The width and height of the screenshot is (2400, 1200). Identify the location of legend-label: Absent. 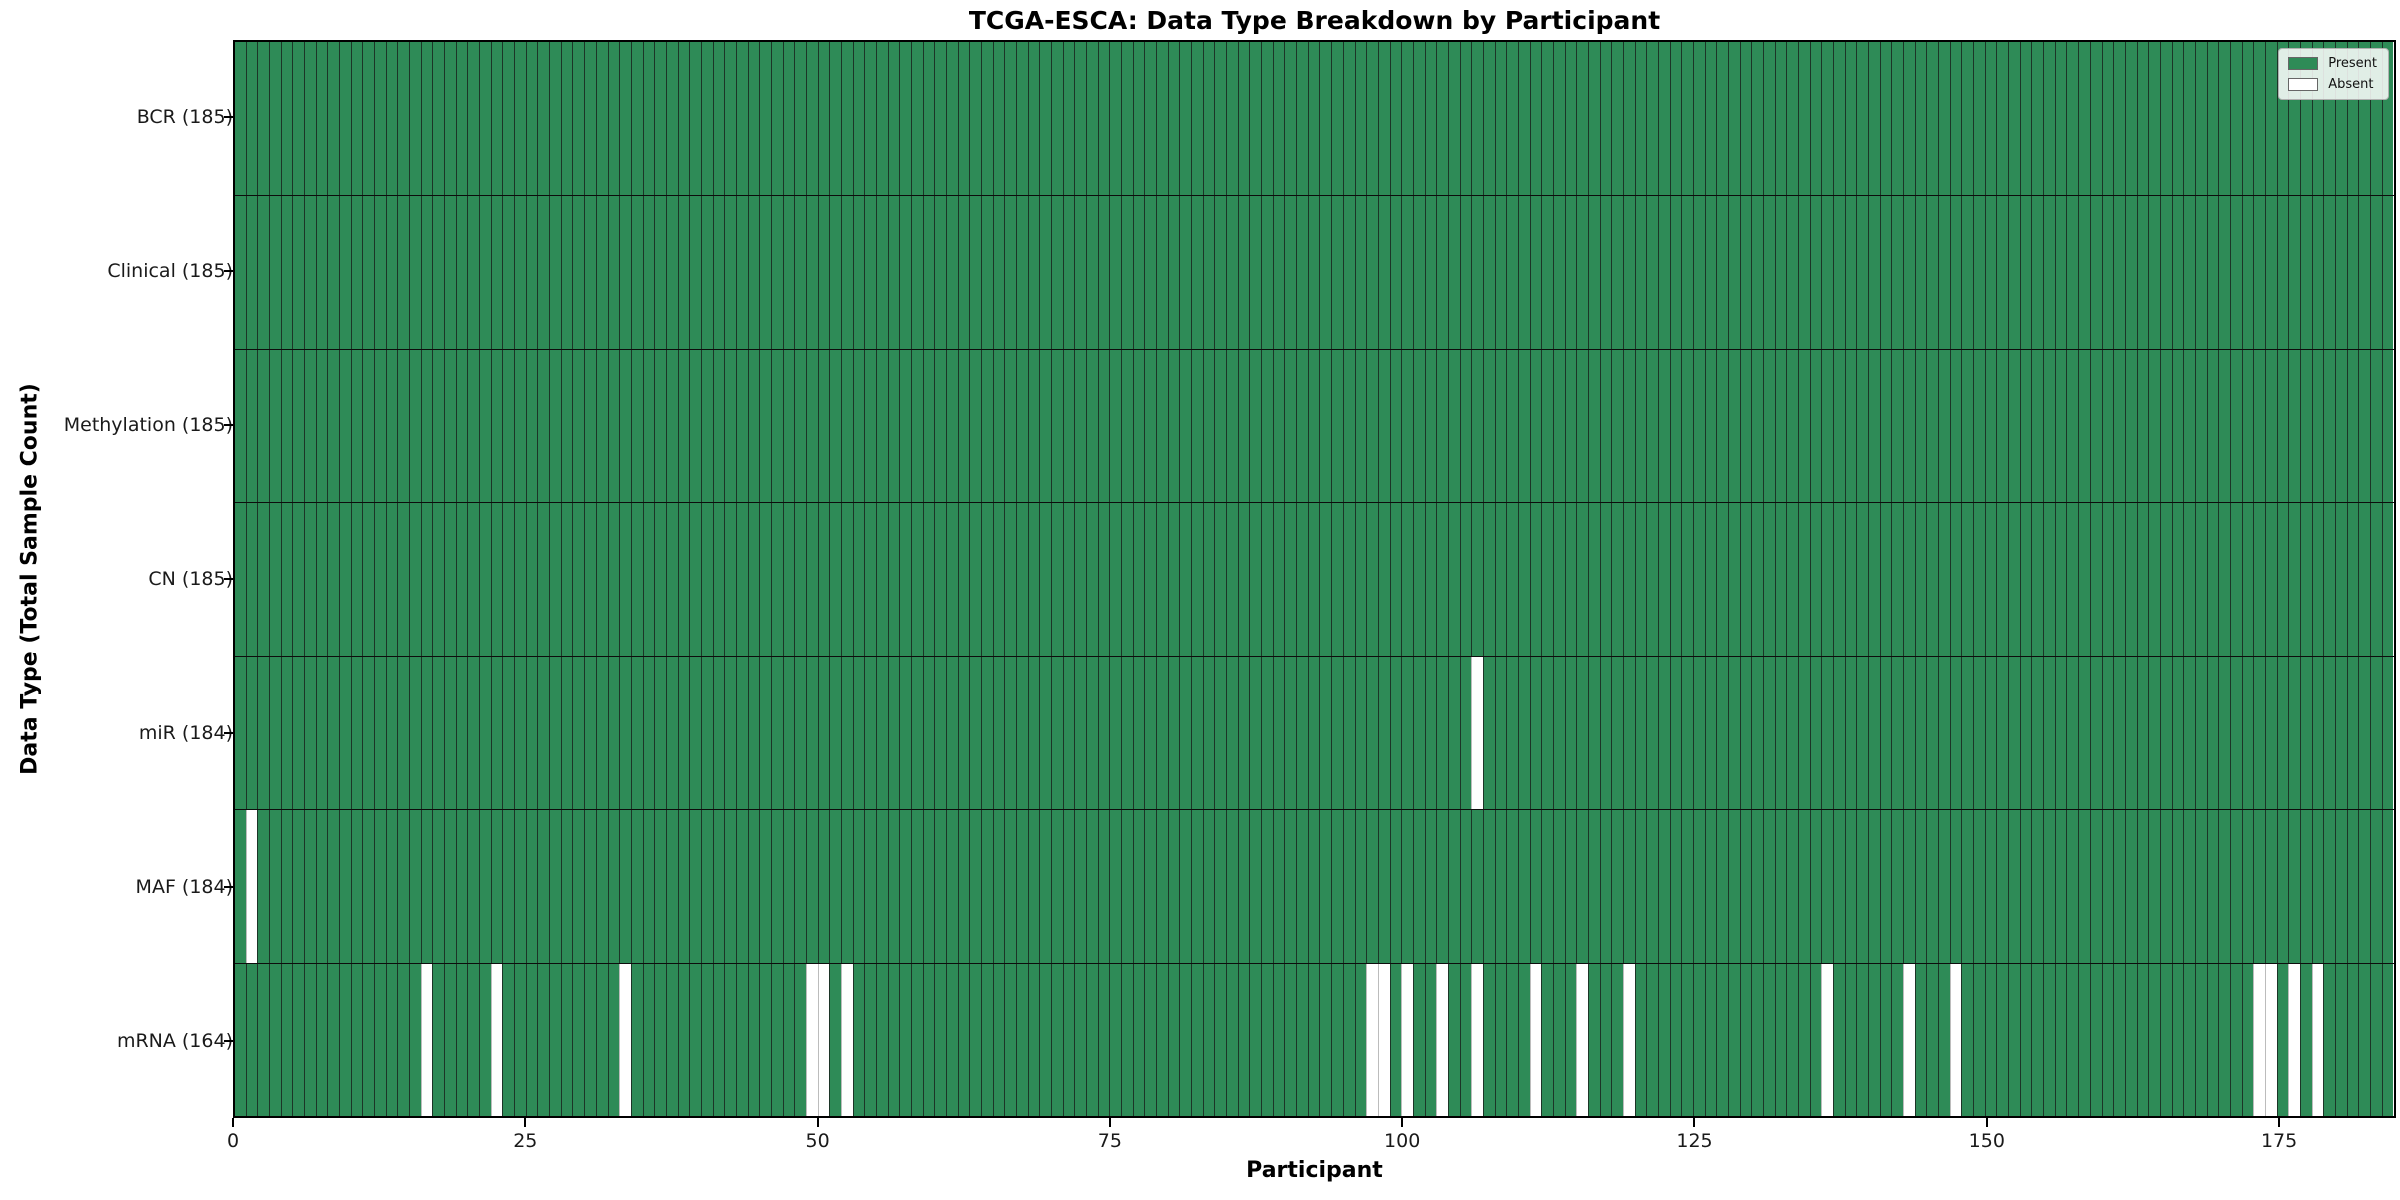
(2351, 84).